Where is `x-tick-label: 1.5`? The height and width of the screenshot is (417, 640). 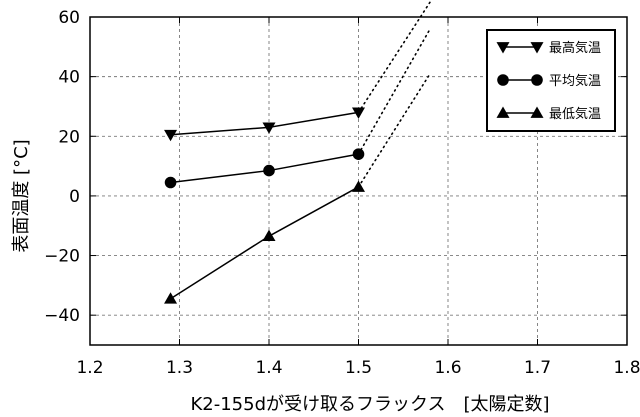 x-tick-label: 1.5 is located at coordinates (358, 368).